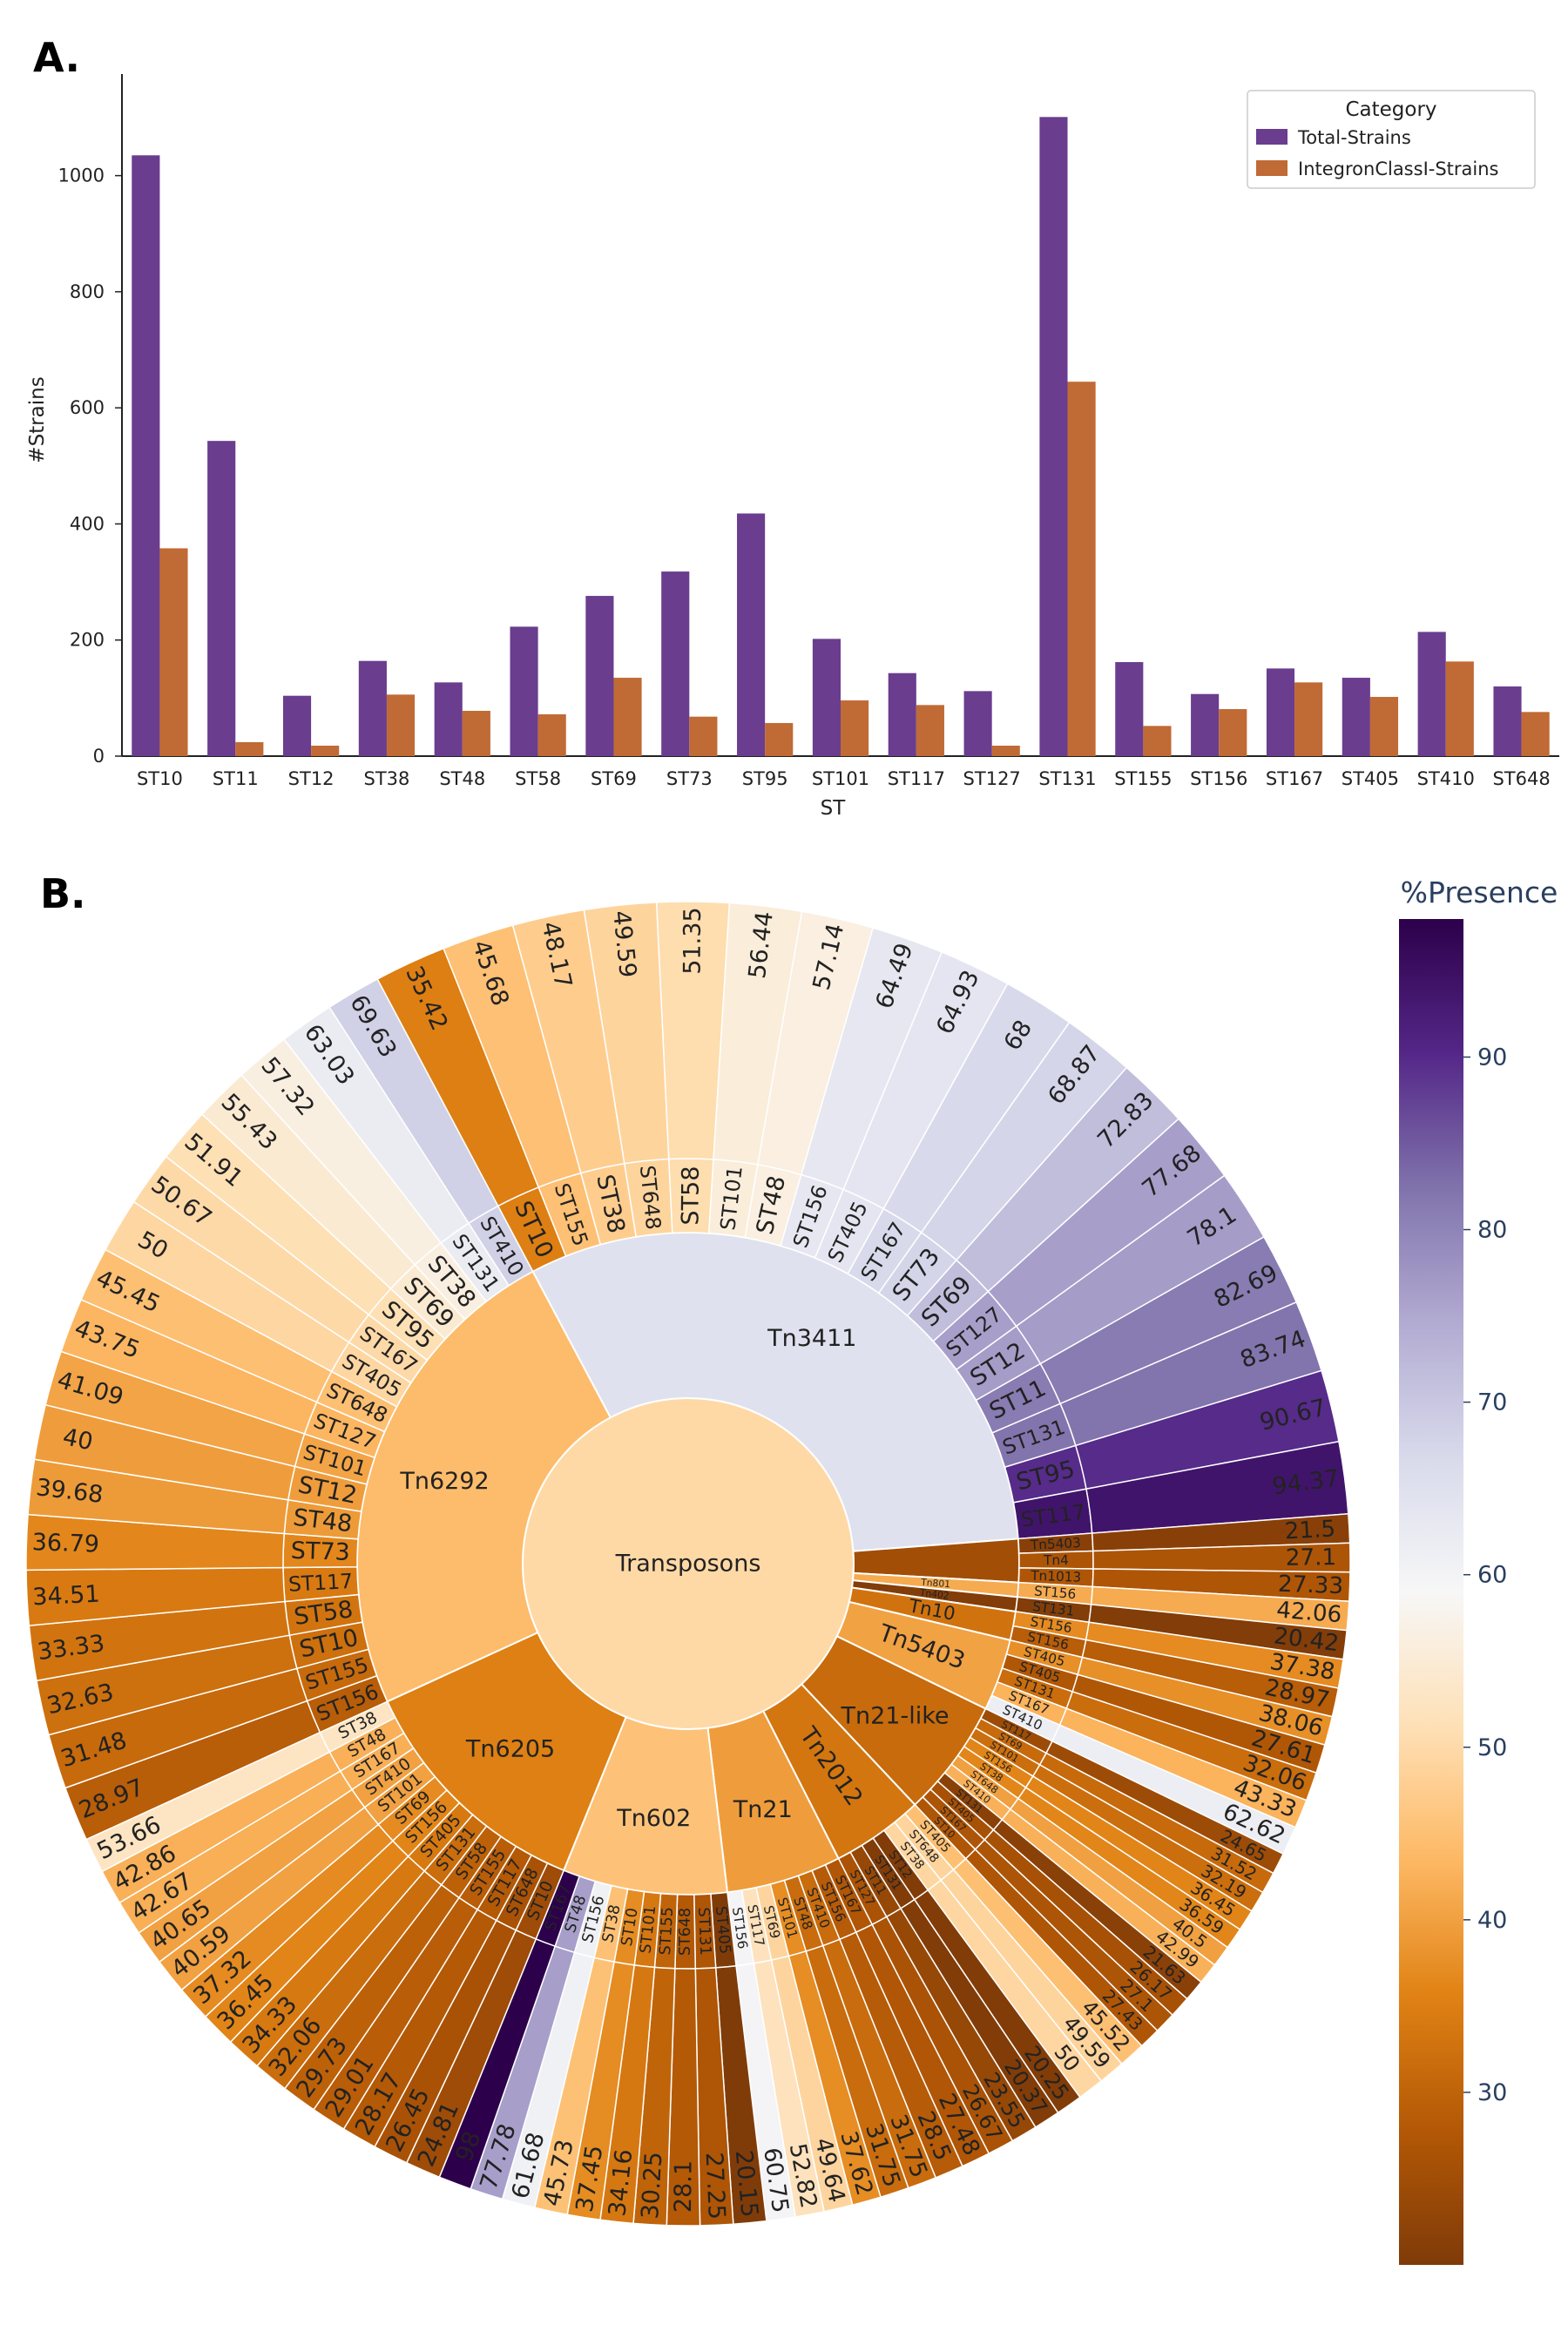 The height and width of the screenshot is (2352, 1568). I want to click on bar-total-ST11, so click(221, 598).